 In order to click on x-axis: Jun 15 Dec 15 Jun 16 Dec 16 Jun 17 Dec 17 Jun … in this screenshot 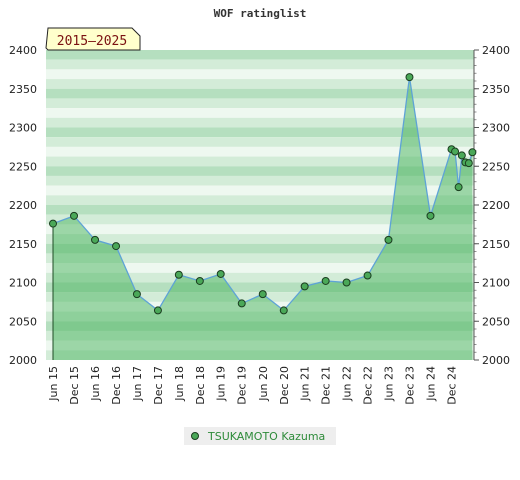, I will do `click(252, 385)`.